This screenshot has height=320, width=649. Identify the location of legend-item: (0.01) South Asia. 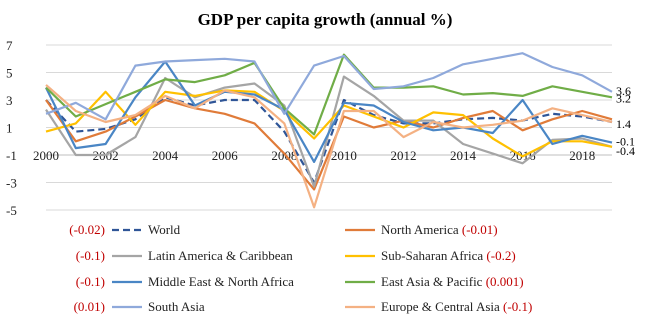
(139, 306).